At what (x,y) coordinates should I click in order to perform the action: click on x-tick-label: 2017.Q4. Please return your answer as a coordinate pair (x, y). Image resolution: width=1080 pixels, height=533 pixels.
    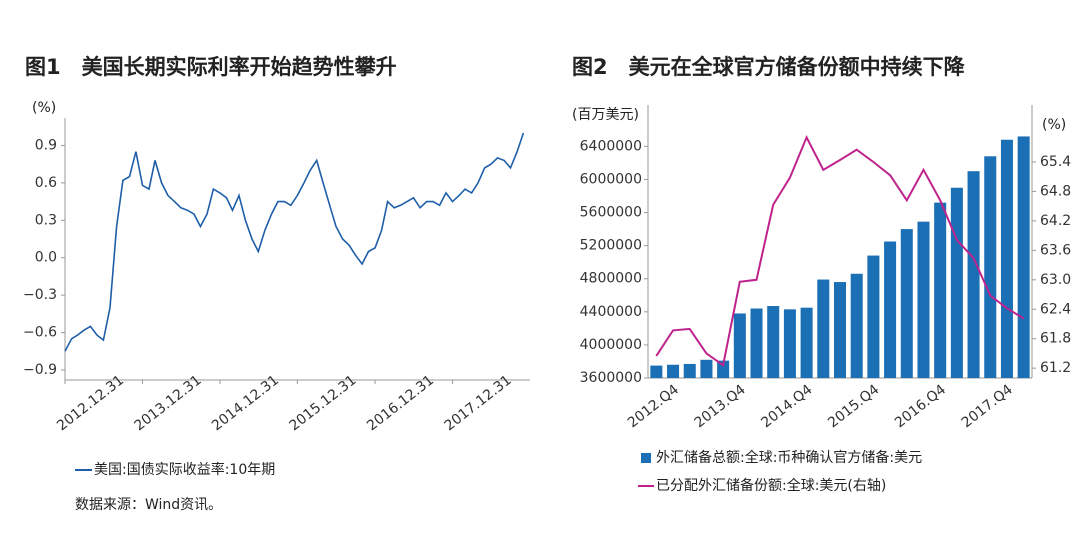
    Looking at the image, I should click on (987, 407).